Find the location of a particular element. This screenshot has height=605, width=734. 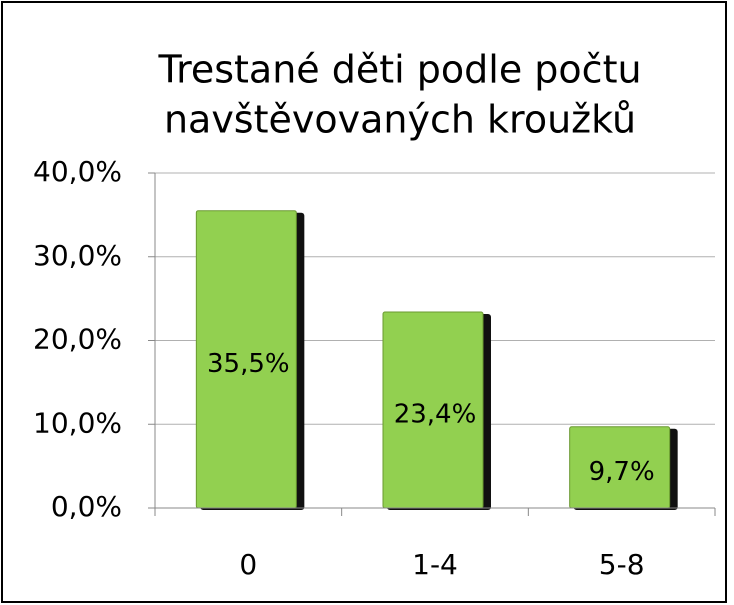

x-tick-label: 0 is located at coordinates (248, 564).